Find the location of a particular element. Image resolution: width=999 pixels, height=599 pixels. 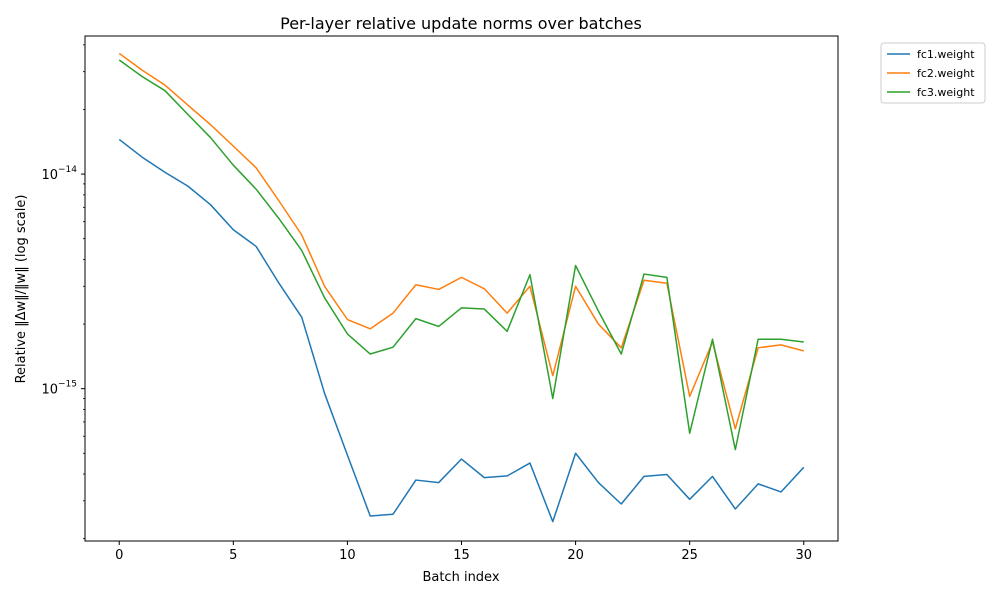

x-axis-label: Batch index is located at coordinates (460, 577).